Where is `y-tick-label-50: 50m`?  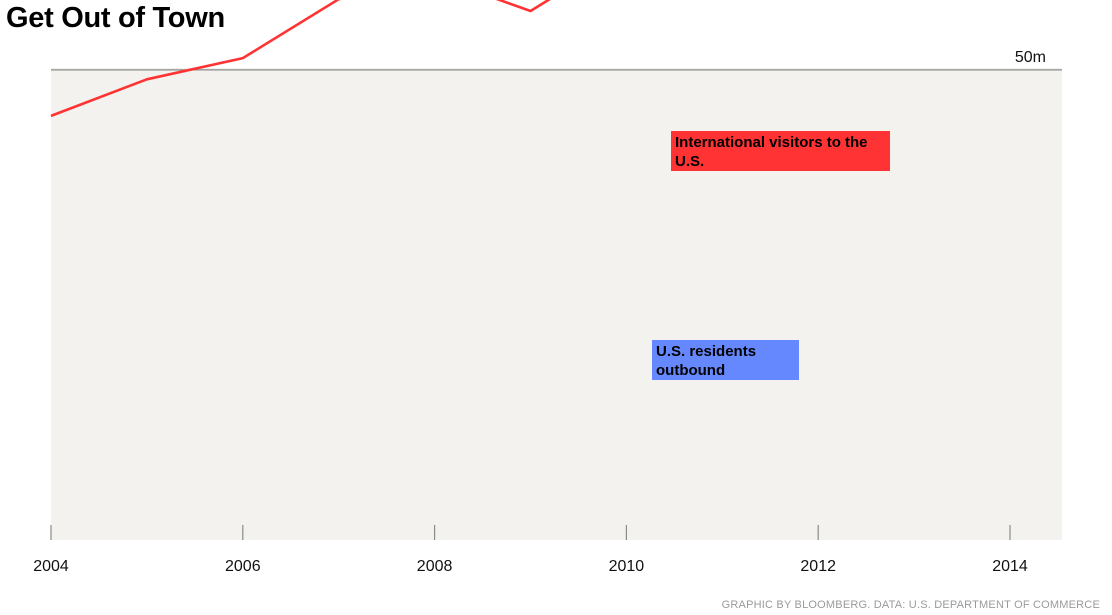
y-tick-label-50: 50m is located at coordinates (1030, 57).